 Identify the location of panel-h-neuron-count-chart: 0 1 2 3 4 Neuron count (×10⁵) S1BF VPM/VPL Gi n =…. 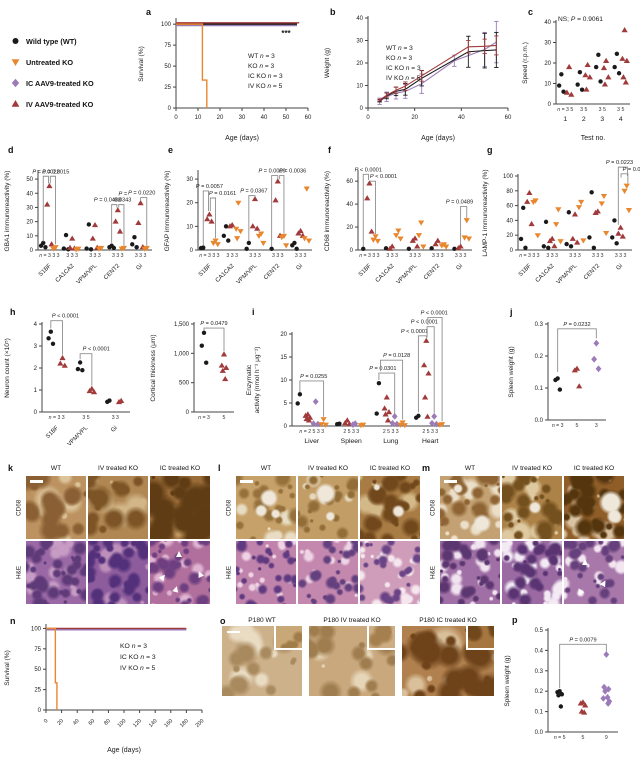
(70, 382).